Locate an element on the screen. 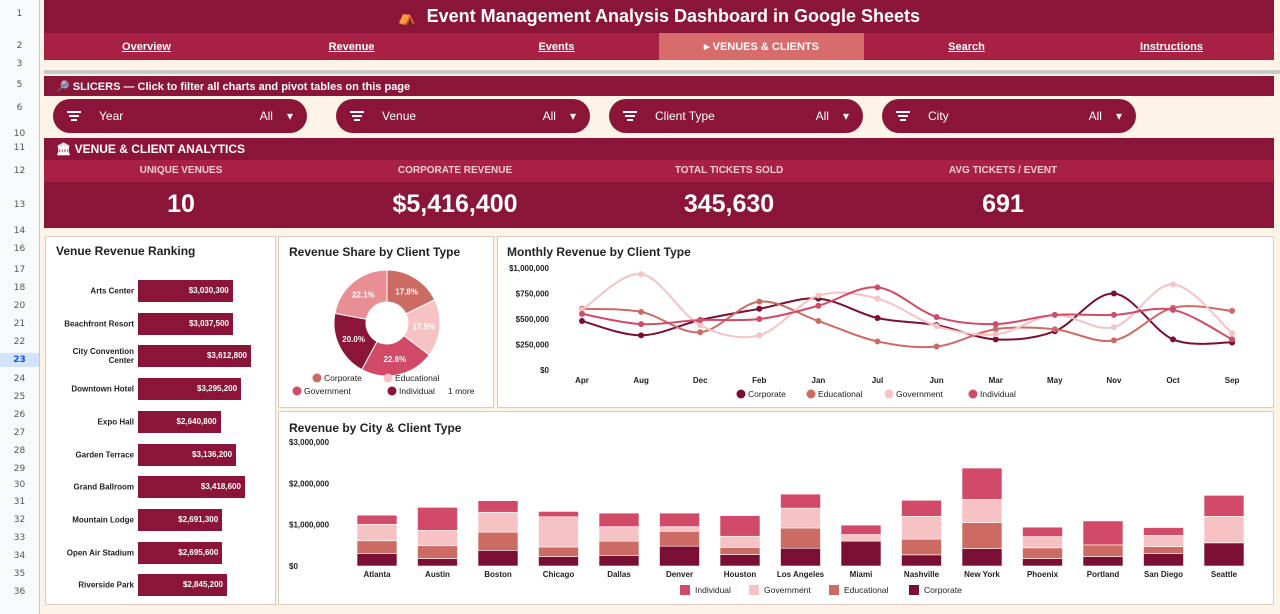  row-number: 1 is located at coordinates (19, 14).